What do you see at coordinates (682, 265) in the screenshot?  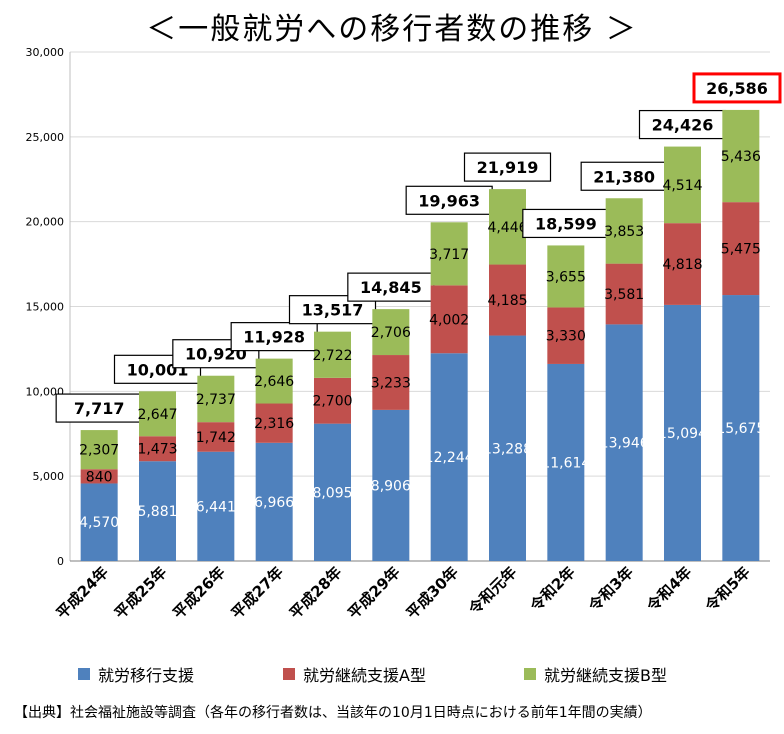 I see `data-label-series2: 4,818` at bounding box center [682, 265].